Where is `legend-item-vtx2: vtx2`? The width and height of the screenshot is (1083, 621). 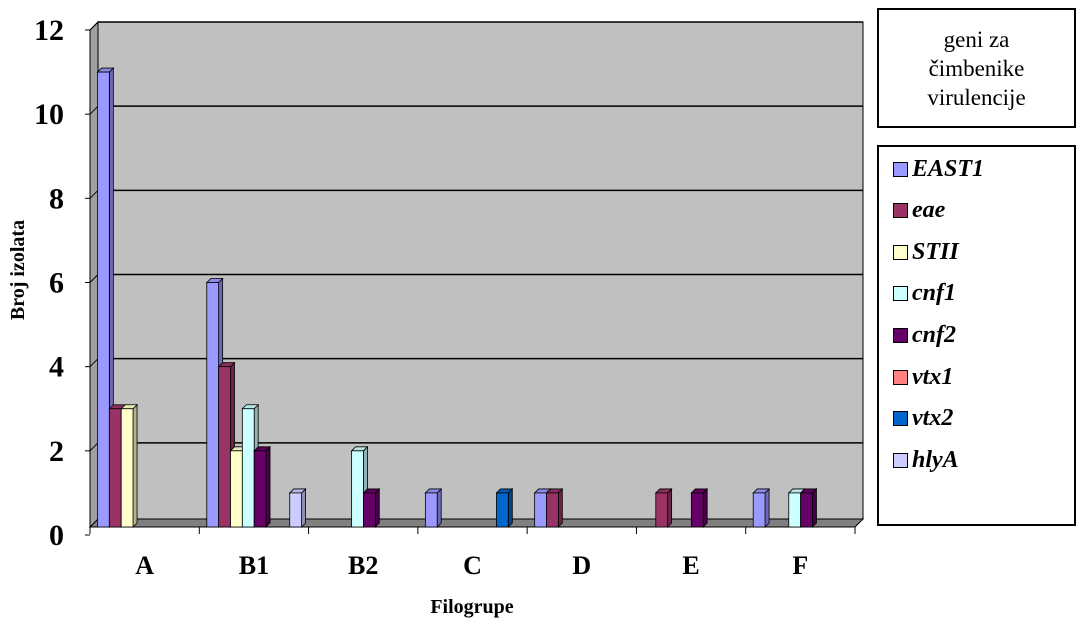 legend-item-vtx2: vtx2 is located at coordinates (923, 419).